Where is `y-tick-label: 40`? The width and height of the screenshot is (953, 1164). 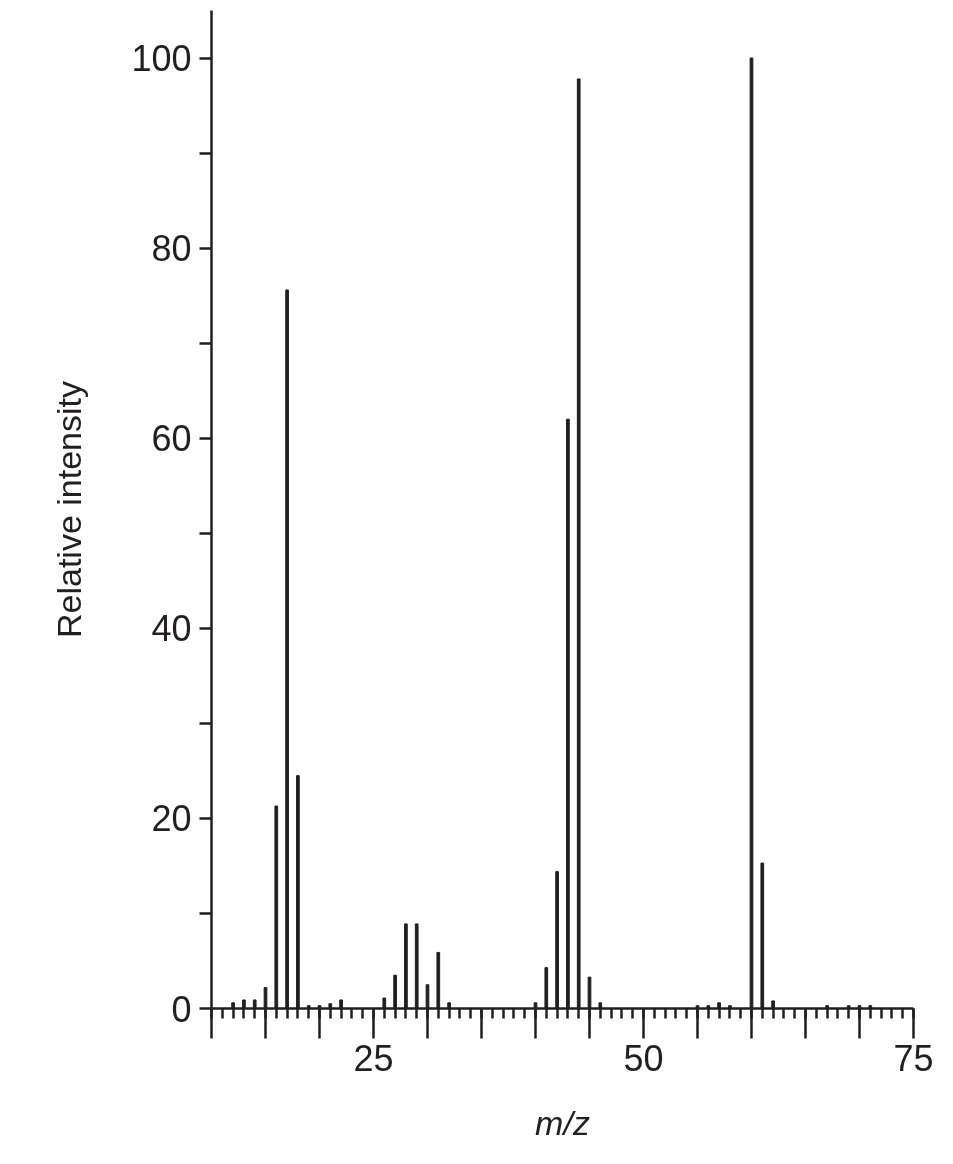
y-tick-label: 40 is located at coordinates (171, 629).